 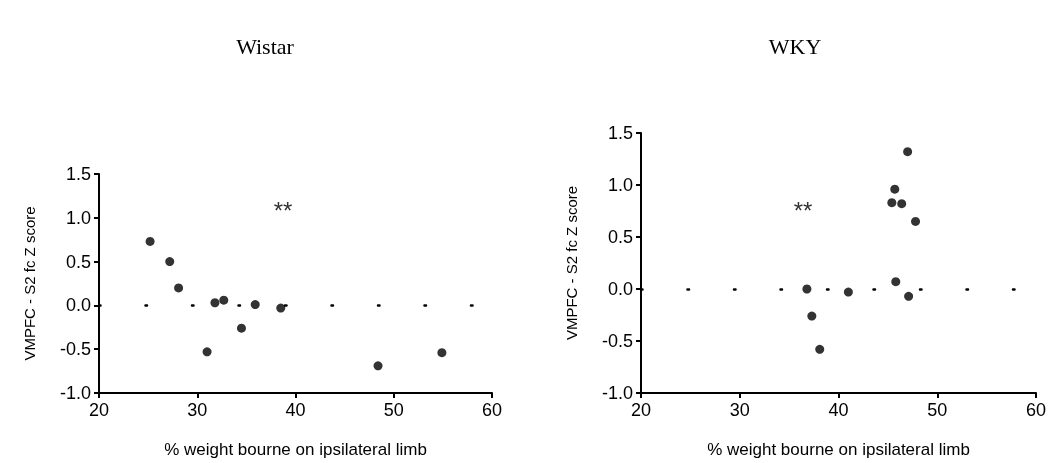 What do you see at coordinates (265, 46) in the screenshot?
I see `chart-title: Wistar` at bounding box center [265, 46].